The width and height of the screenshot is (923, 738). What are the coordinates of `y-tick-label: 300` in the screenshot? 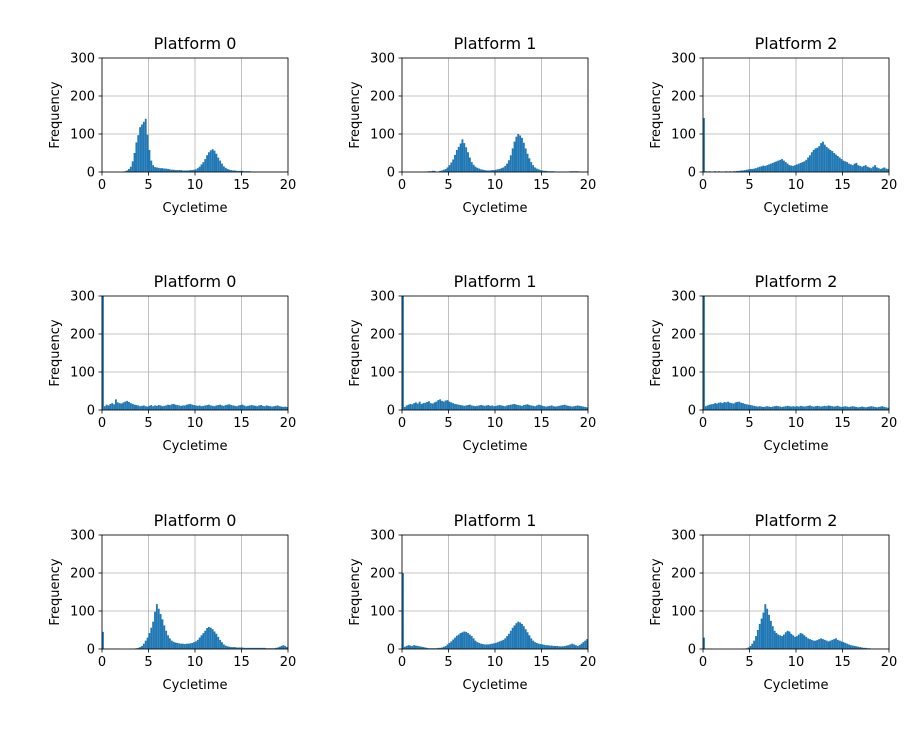 It's located at (683, 59).